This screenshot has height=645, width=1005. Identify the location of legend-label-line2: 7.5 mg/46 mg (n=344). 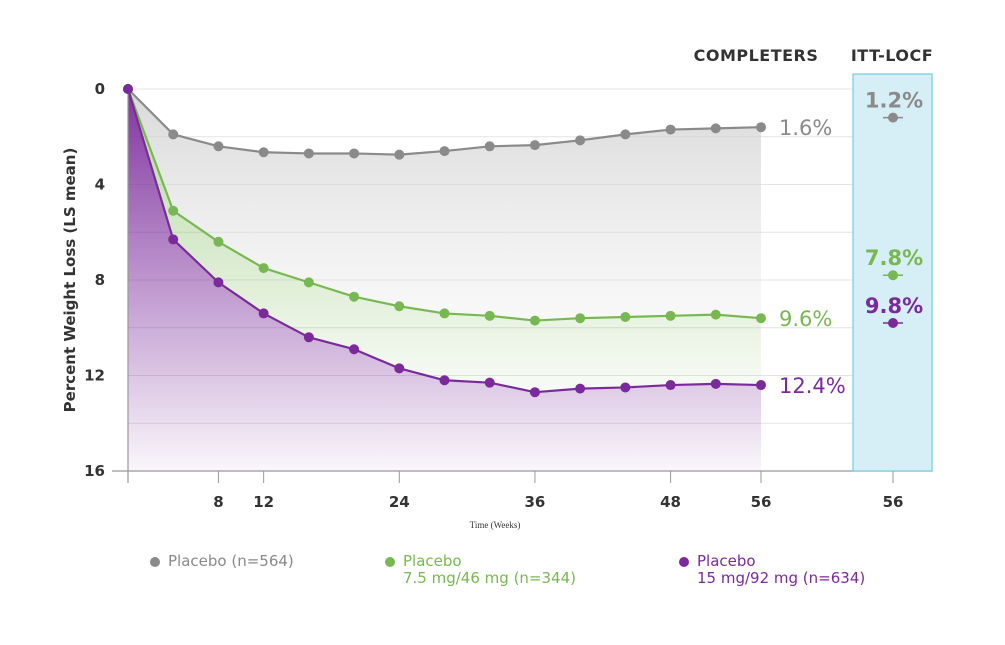
(489, 578).